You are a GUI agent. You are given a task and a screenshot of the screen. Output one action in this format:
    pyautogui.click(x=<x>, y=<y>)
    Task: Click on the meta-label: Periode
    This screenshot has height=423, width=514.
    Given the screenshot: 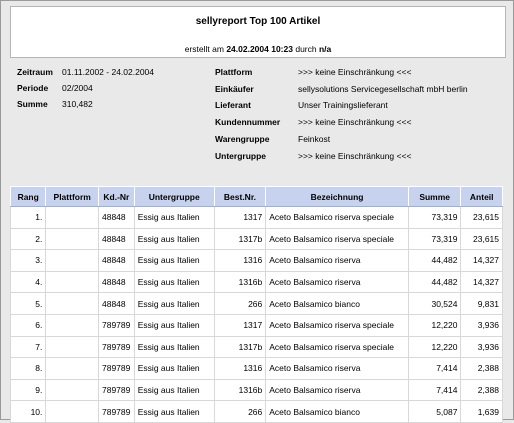 What is the action you would take?
    pyautogui.click(x=33, y=88)
    